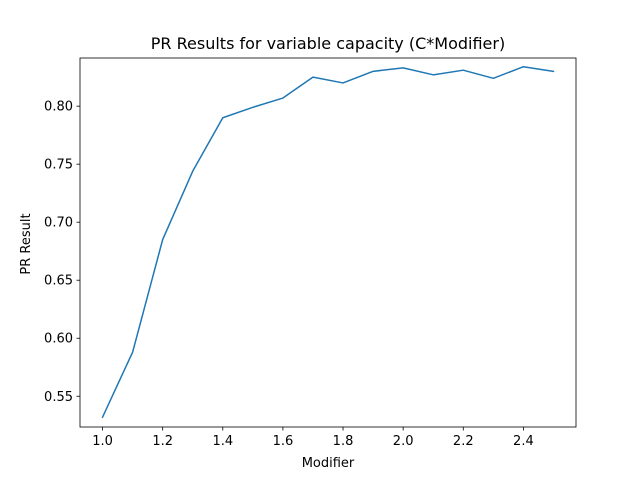 The height and width of the screenshot is (480, 640). Describe the element at coordinates (58, 397) in the screenshot. I see `y-tick-label: 0.55` at that location.